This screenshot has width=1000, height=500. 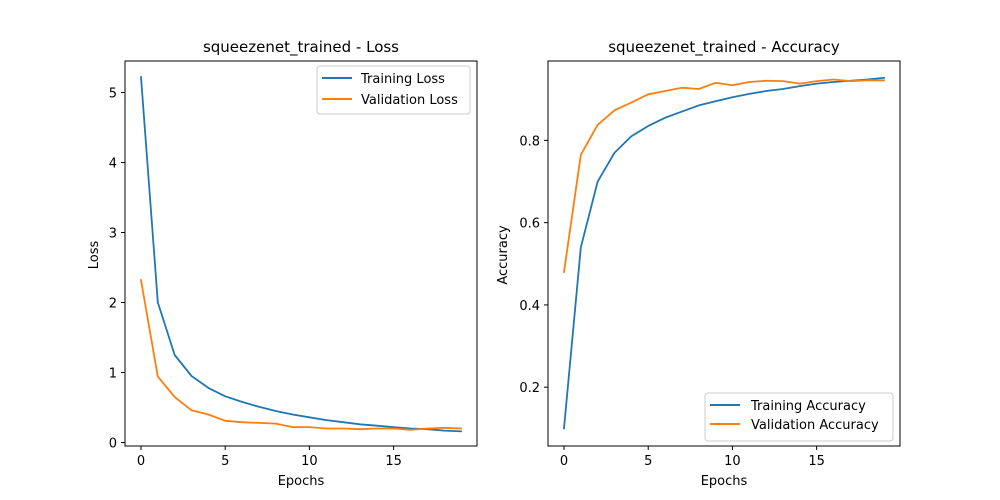 What do you see at coordinates (529, 224) in the screenshot?
I see `accuracy-y-tick-label: 0.6` at bounding box center [529, 224].